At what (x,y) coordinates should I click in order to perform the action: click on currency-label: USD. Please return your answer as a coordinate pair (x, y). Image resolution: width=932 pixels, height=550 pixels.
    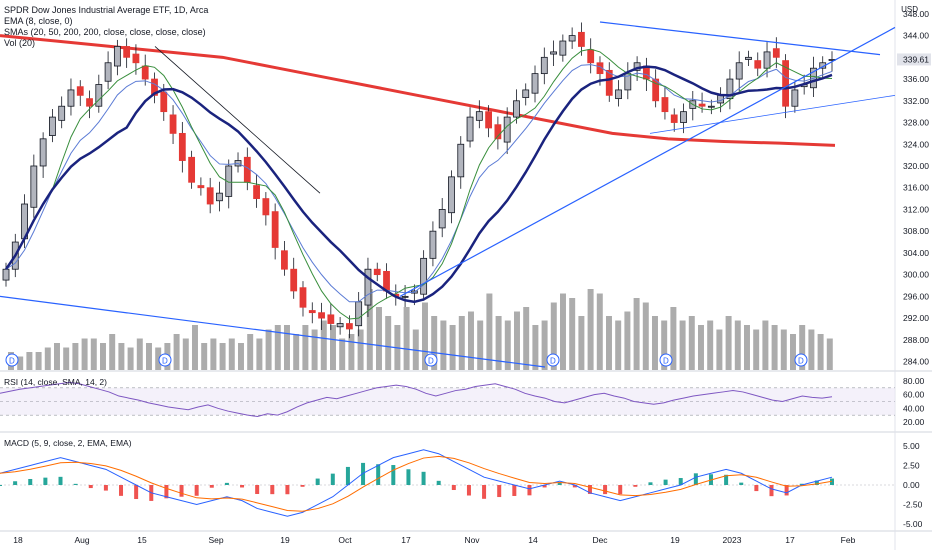
    Looking at the image, I should click on (909, 9).